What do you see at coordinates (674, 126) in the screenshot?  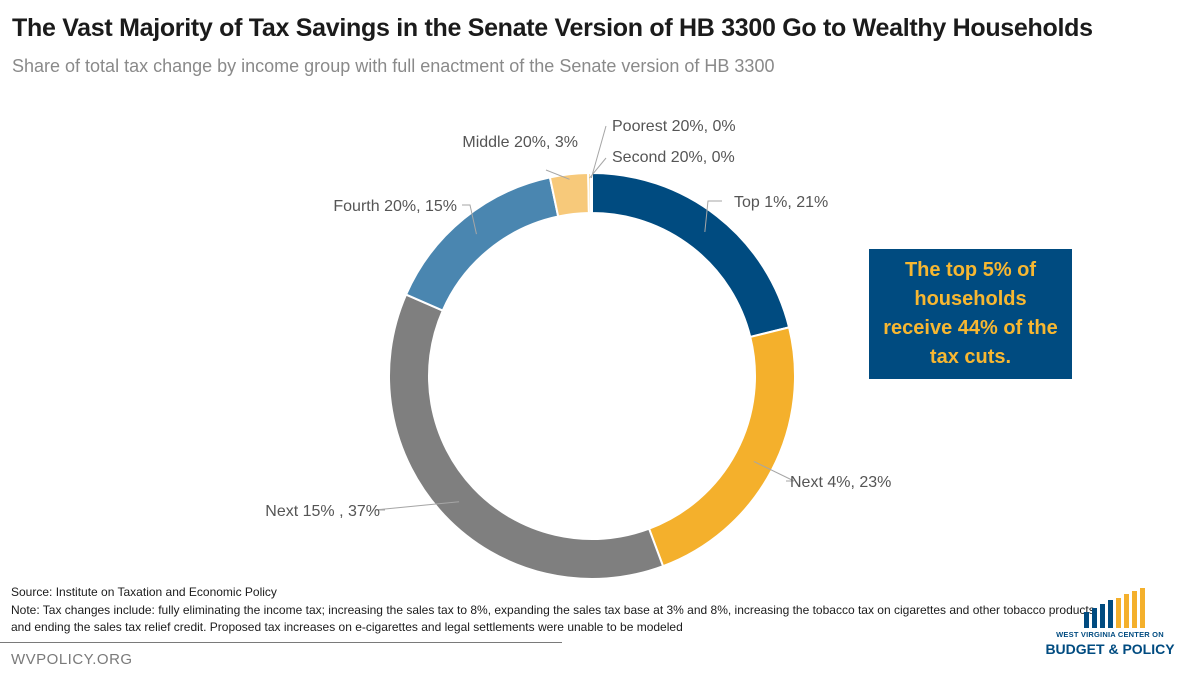 I see `slice-label: Poorest 20%, 0%` at bounding box center [674, 126].